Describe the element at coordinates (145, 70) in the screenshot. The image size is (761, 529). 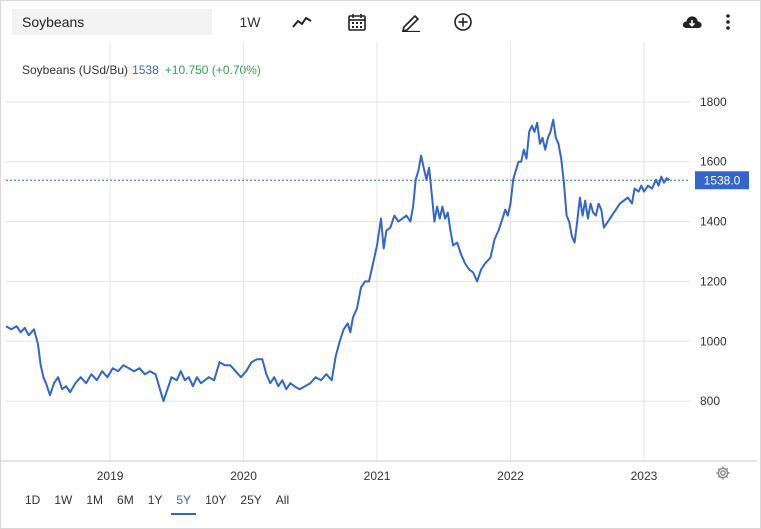
I see `series-last-value: 1538` at that location.